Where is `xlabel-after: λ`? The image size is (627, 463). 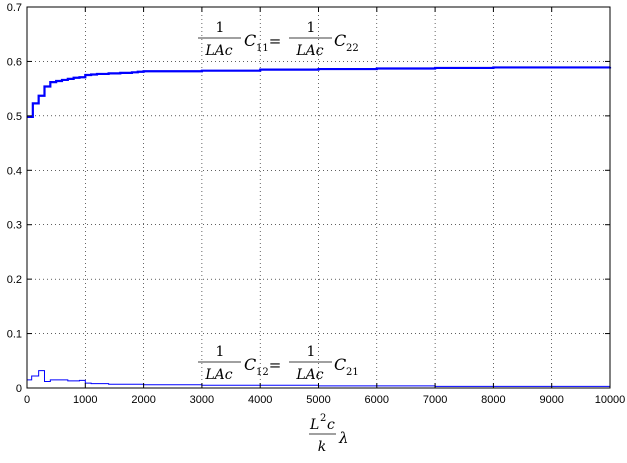 xlabel-after: λ is located at coordinates (343, 438).